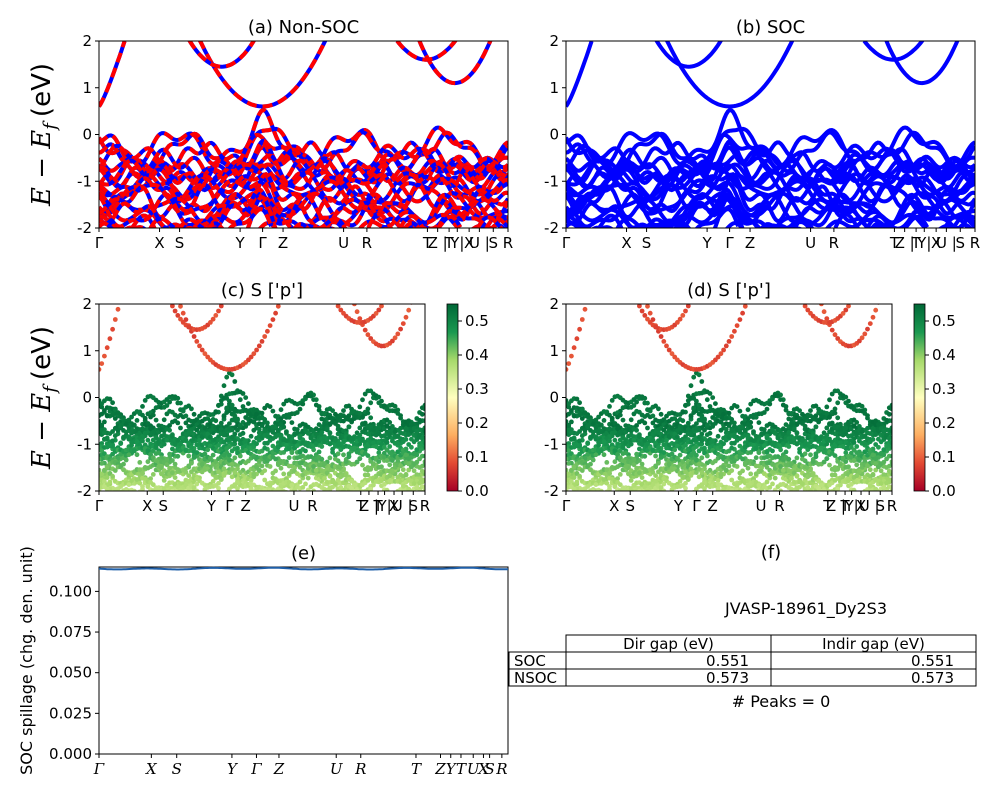 The image size is (1000, 800). Describe the element at coordinates (147, 506) in the screenshot. I see `x-tick-label: X` at that location.